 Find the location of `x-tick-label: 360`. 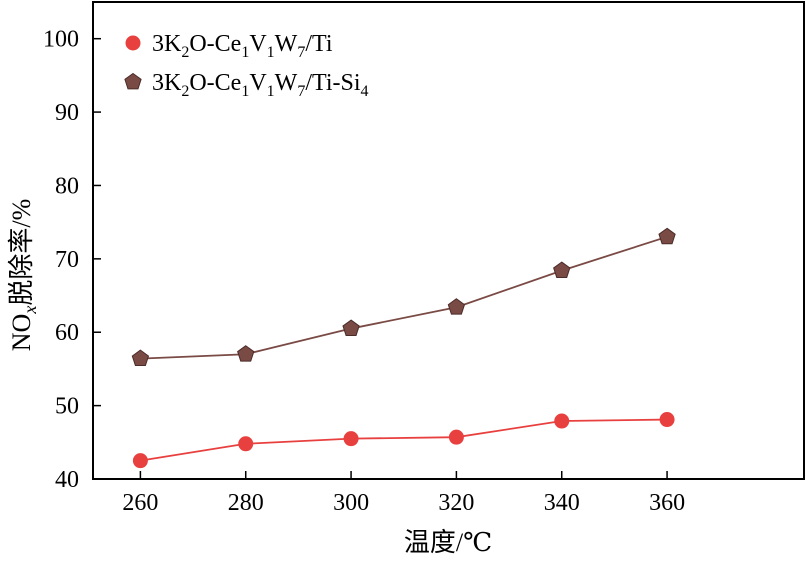

x-tick-label: 360 is located at coordinates (667, 503).